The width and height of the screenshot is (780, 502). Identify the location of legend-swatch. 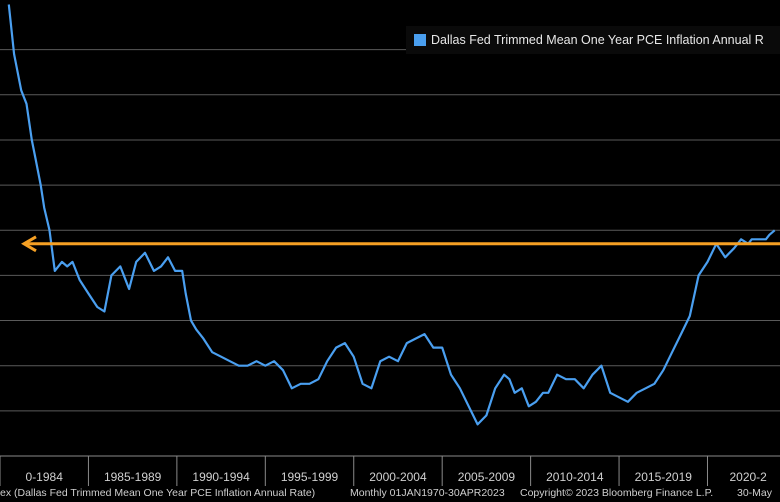
(420, 40).